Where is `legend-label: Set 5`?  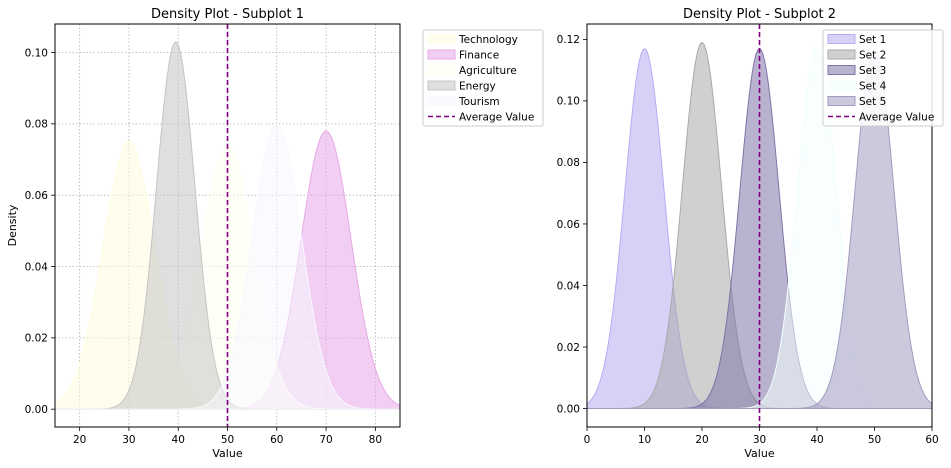
legend-label: Set 5 is located at coordinates (872, 102).